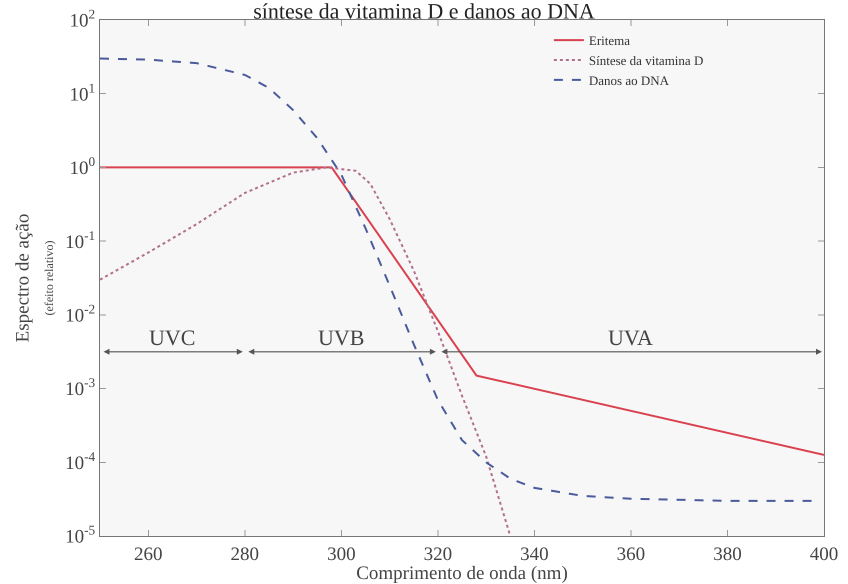 Image resolution: width=848 pixels, height=584 pixels. What do you see at coordinates (727, 554) in the screenshot?
I see `x-tick-label: 380` at bounding box center [727, 554].